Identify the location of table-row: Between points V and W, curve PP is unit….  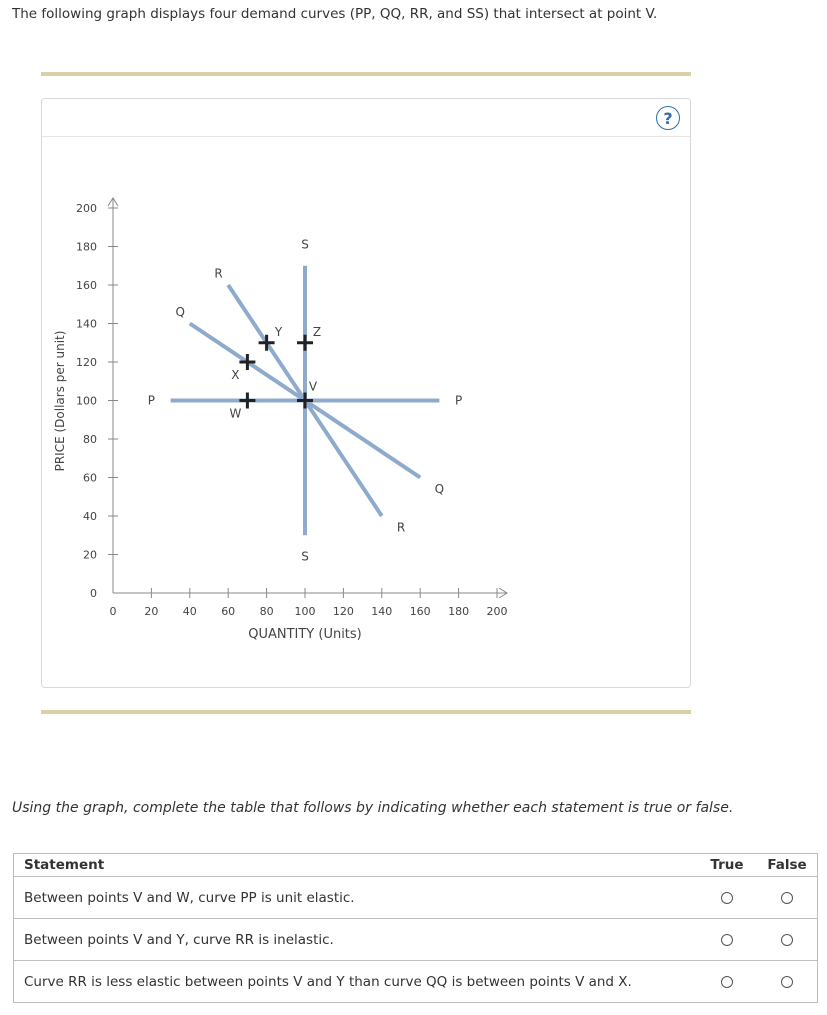
(415, 897).